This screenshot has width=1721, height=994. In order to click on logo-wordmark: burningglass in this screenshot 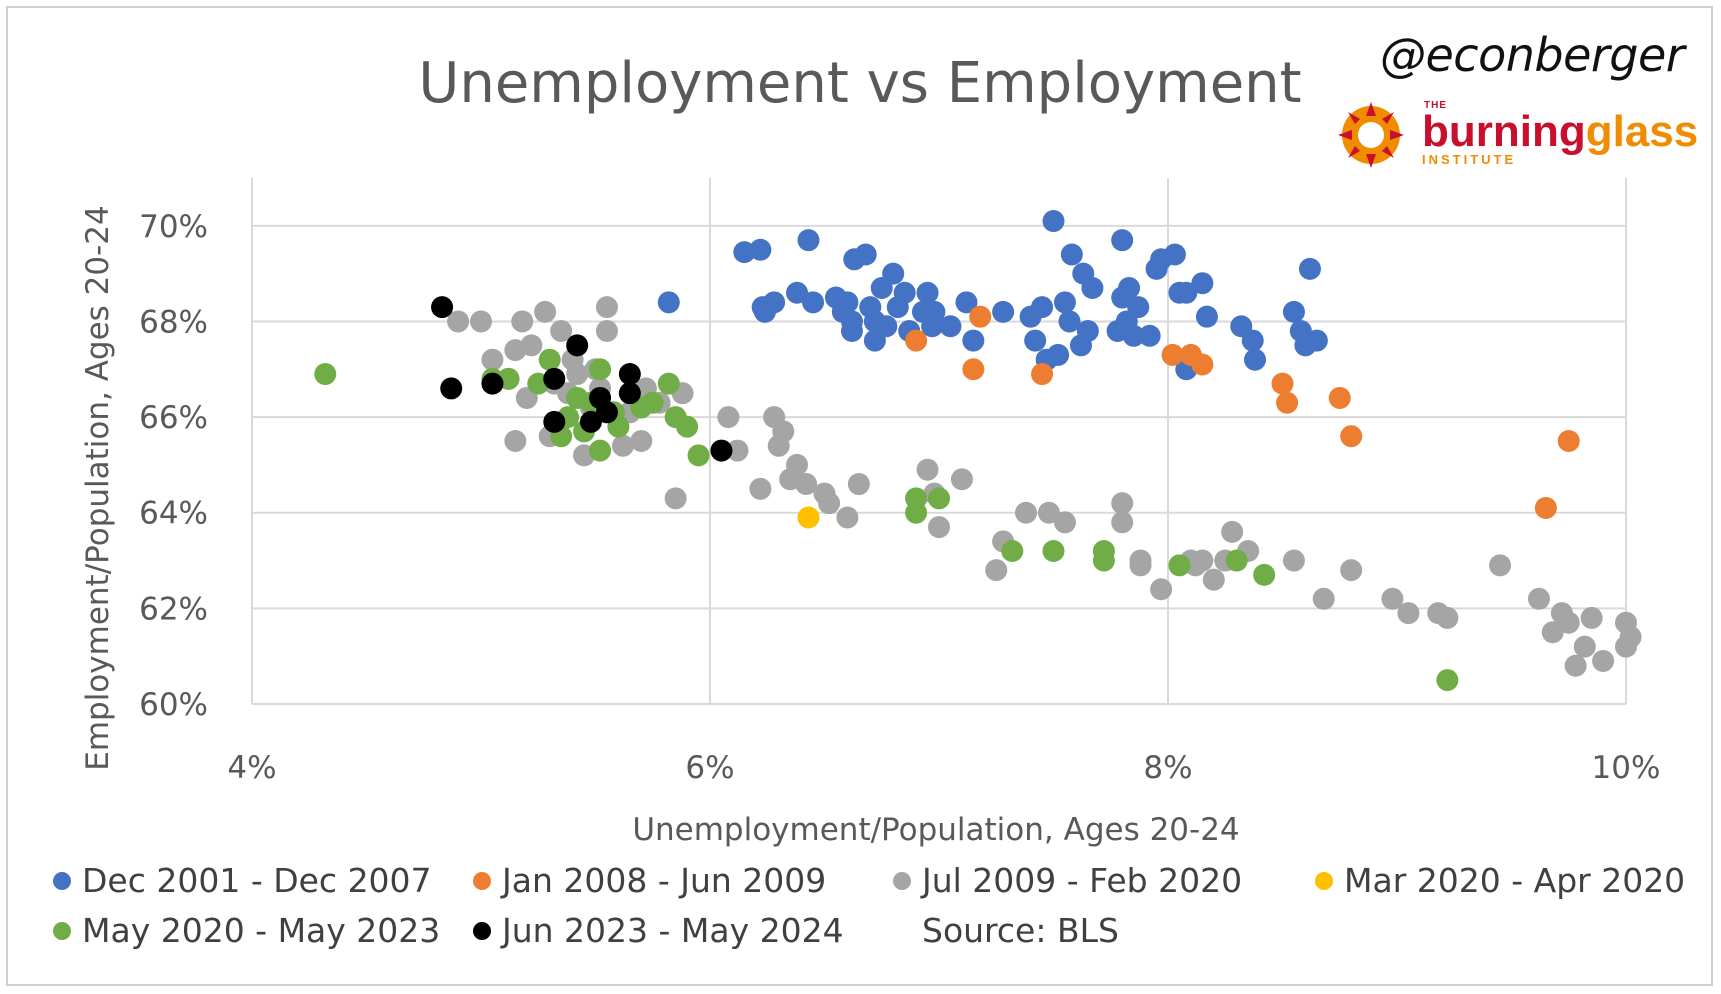, I will do `click(1560, 132)`.